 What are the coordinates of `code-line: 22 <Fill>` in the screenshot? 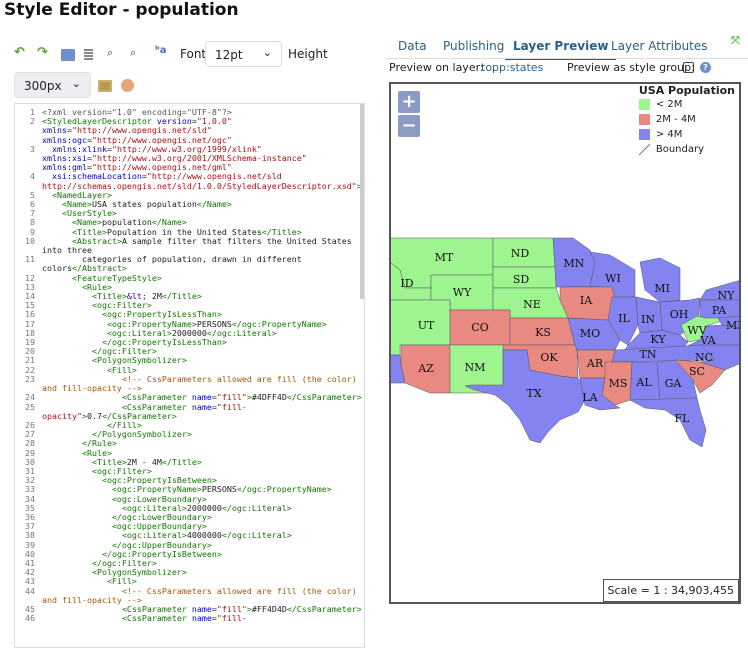 It's located at (194, 370).